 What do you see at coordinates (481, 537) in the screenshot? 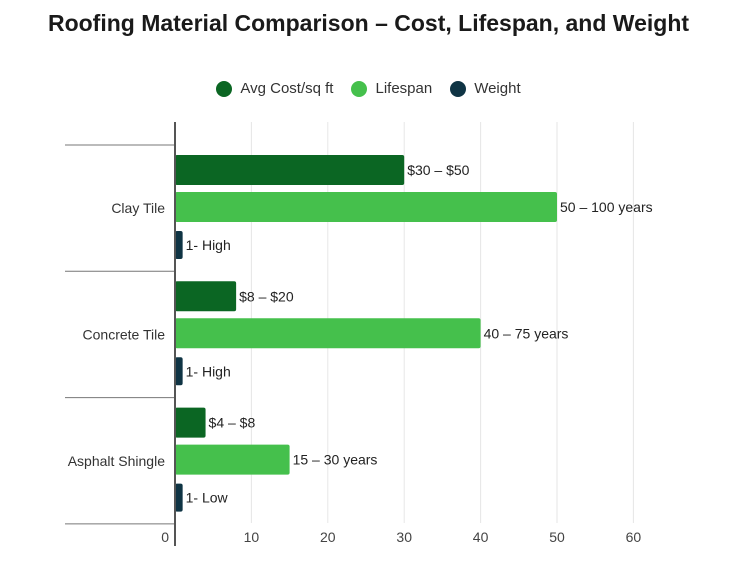
I see `x-tick-label: 40` at bounding box center [481, 537].